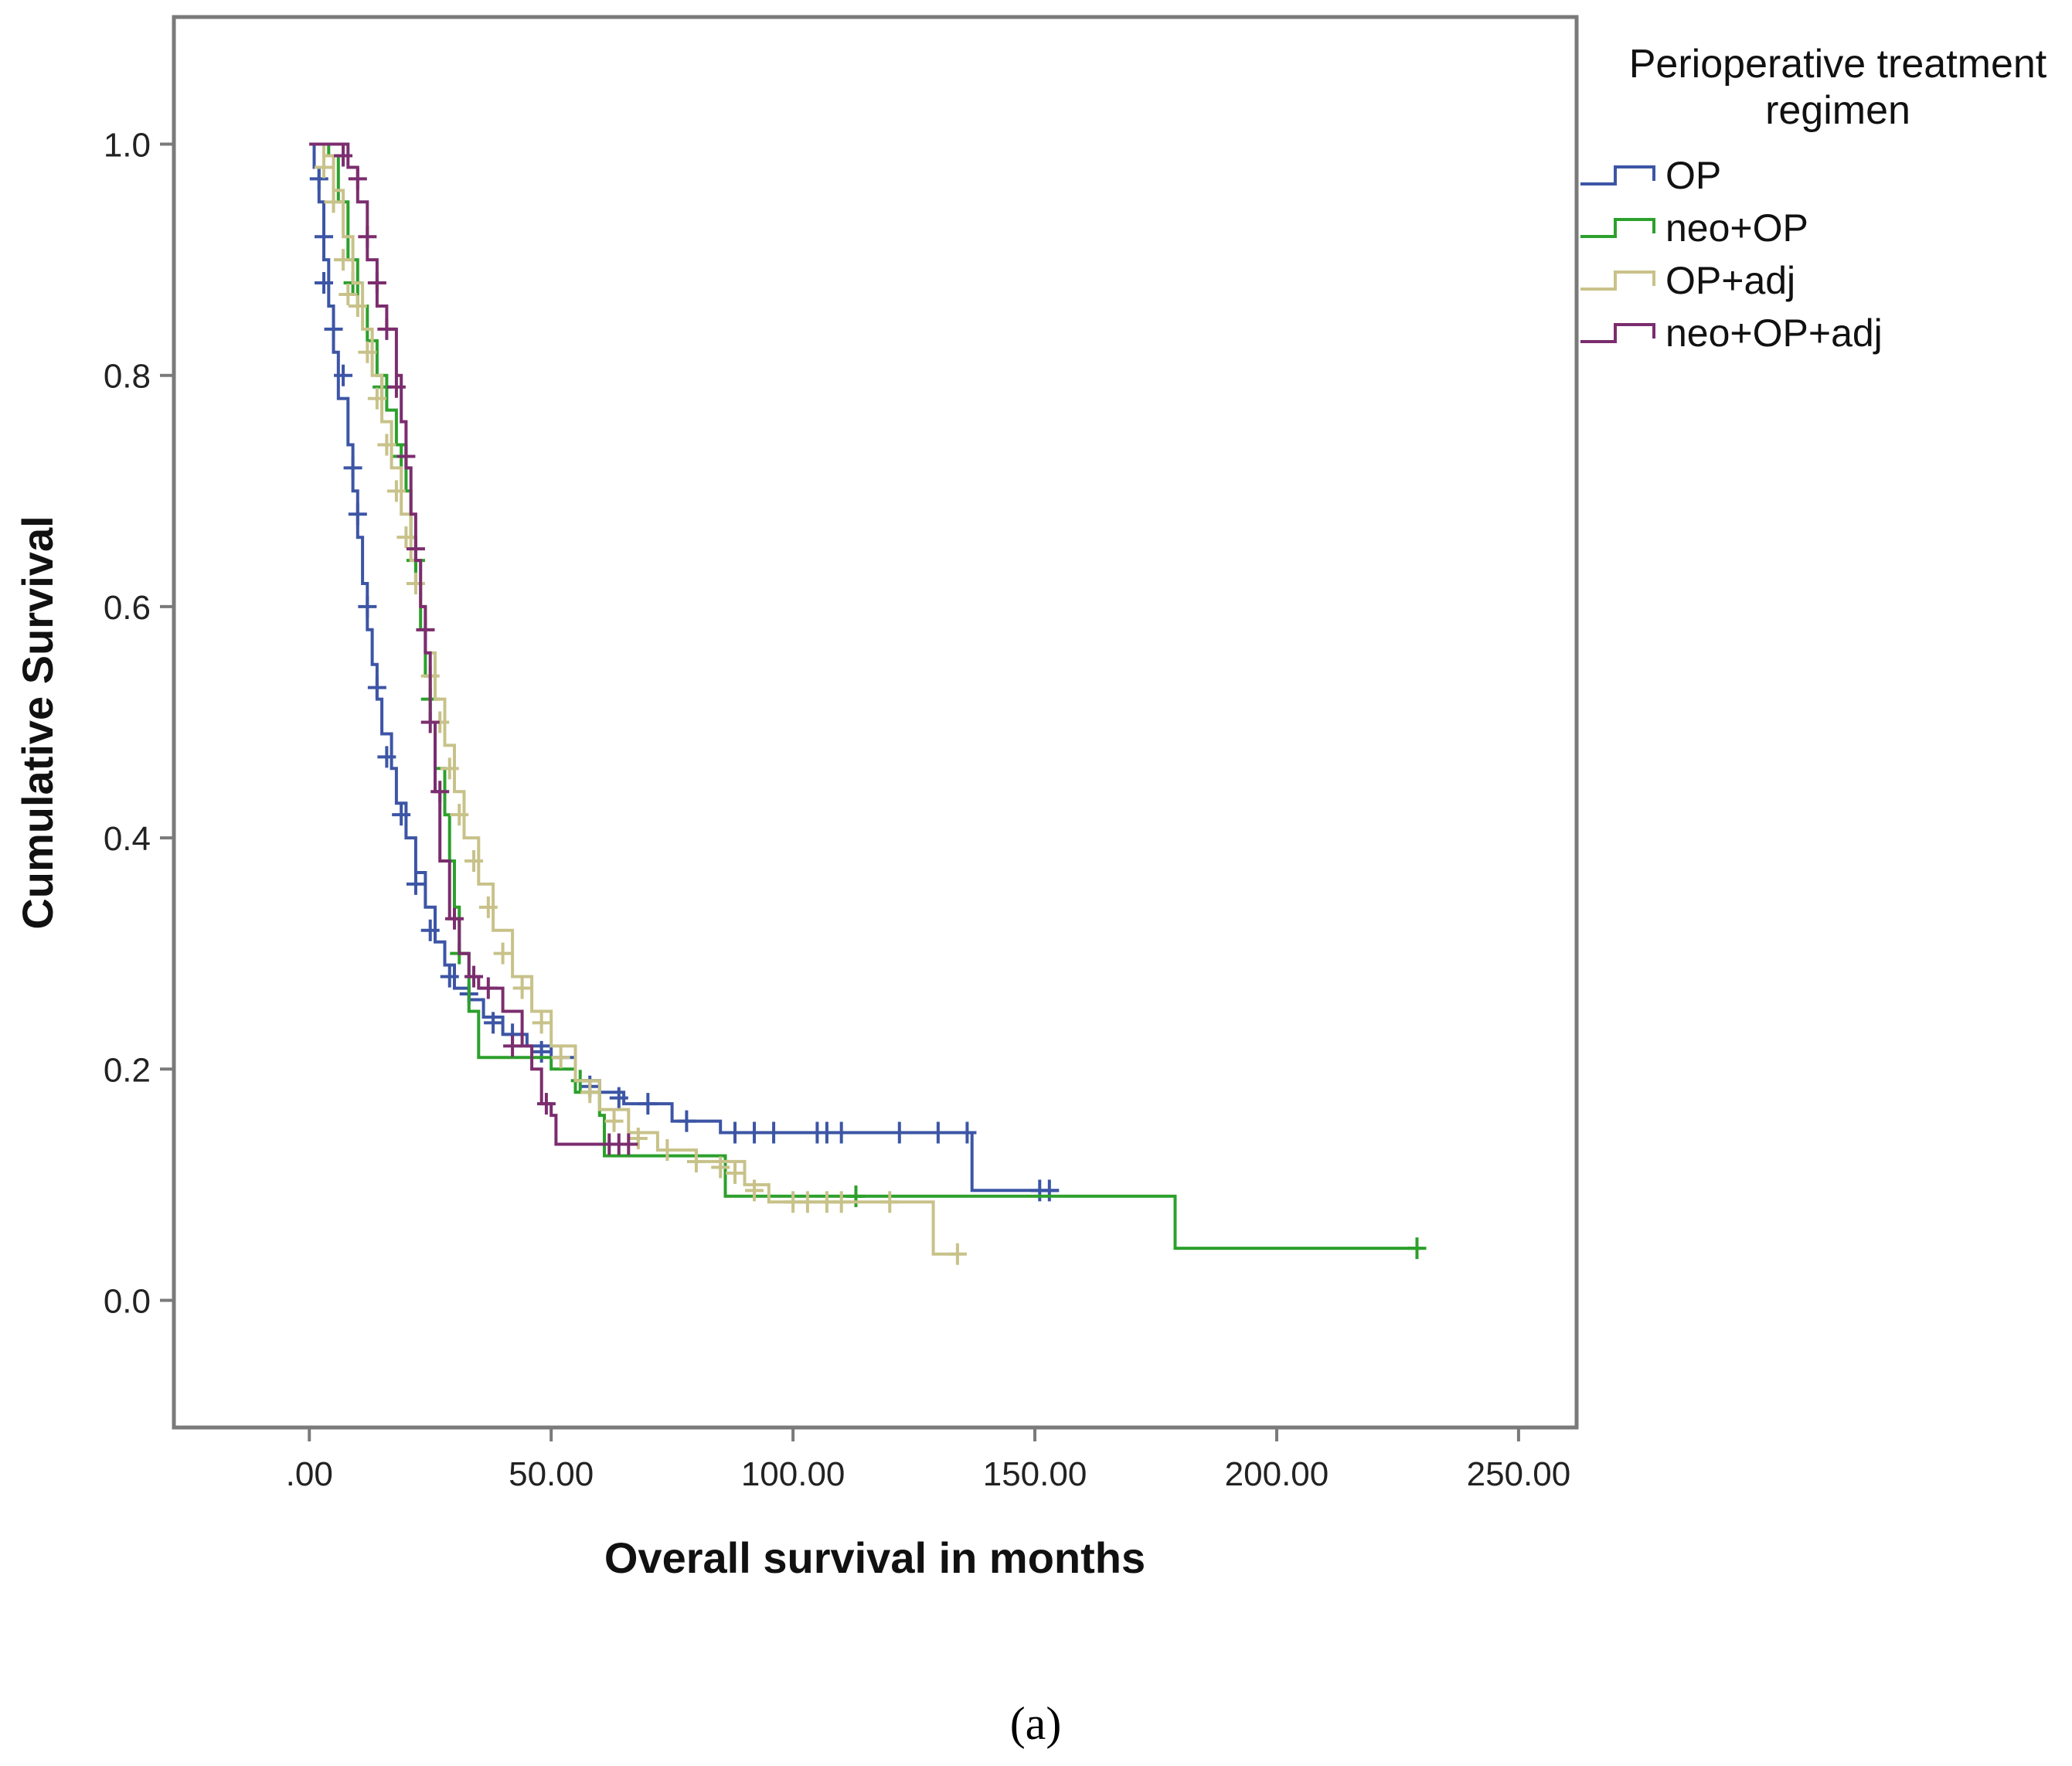 Image resolution: width=2072 pixels, height=1766 pixels. What do you see at coordinates (1617, 281) in the screenshot?
I see `legend-swatch-op-adj` at bounding box center [1617, 281].